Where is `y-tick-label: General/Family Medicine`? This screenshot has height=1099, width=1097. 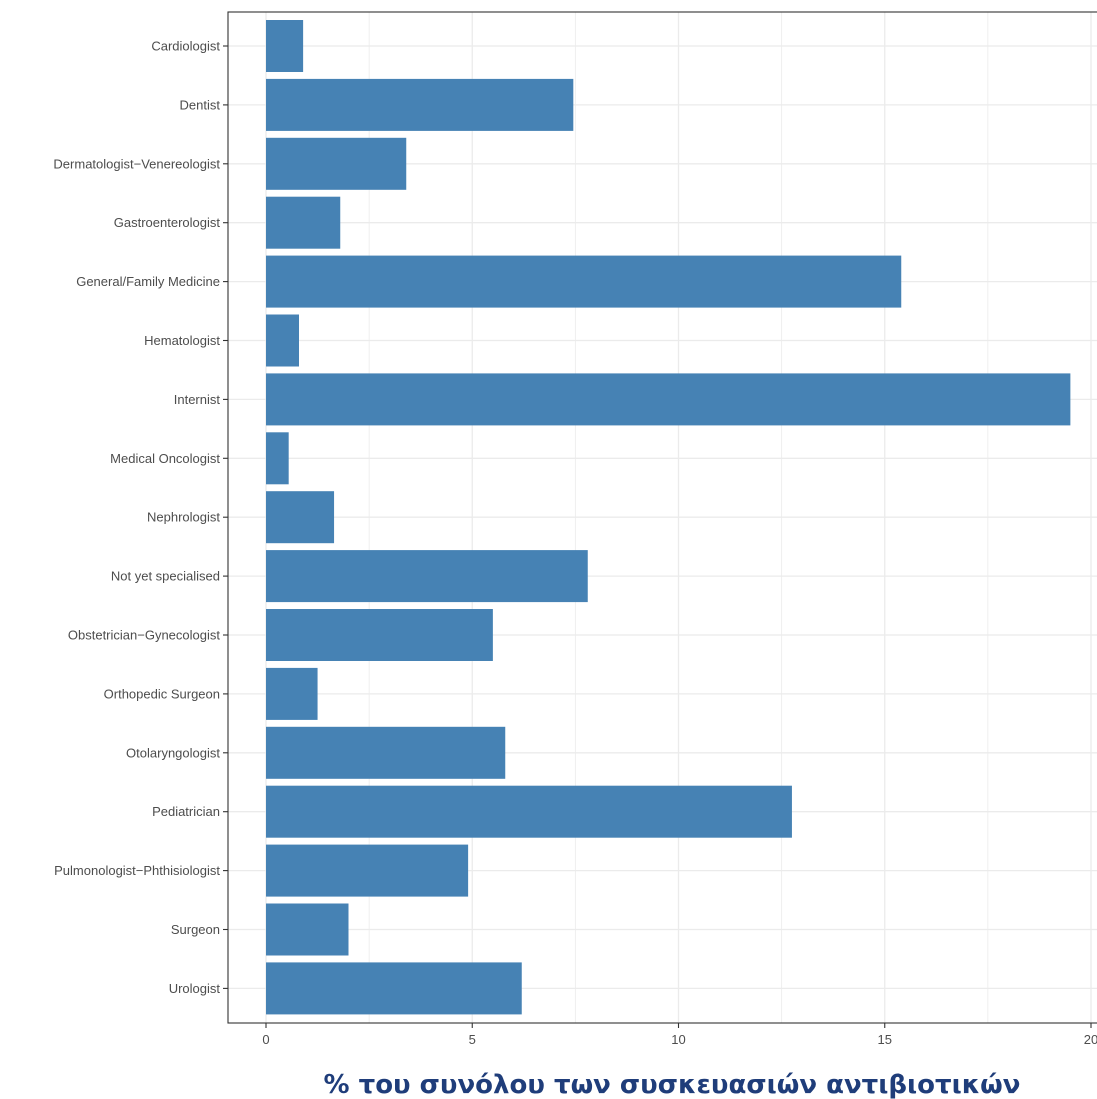
y-tick-label: General/Family Medicine is located at coordinates (148, 281).